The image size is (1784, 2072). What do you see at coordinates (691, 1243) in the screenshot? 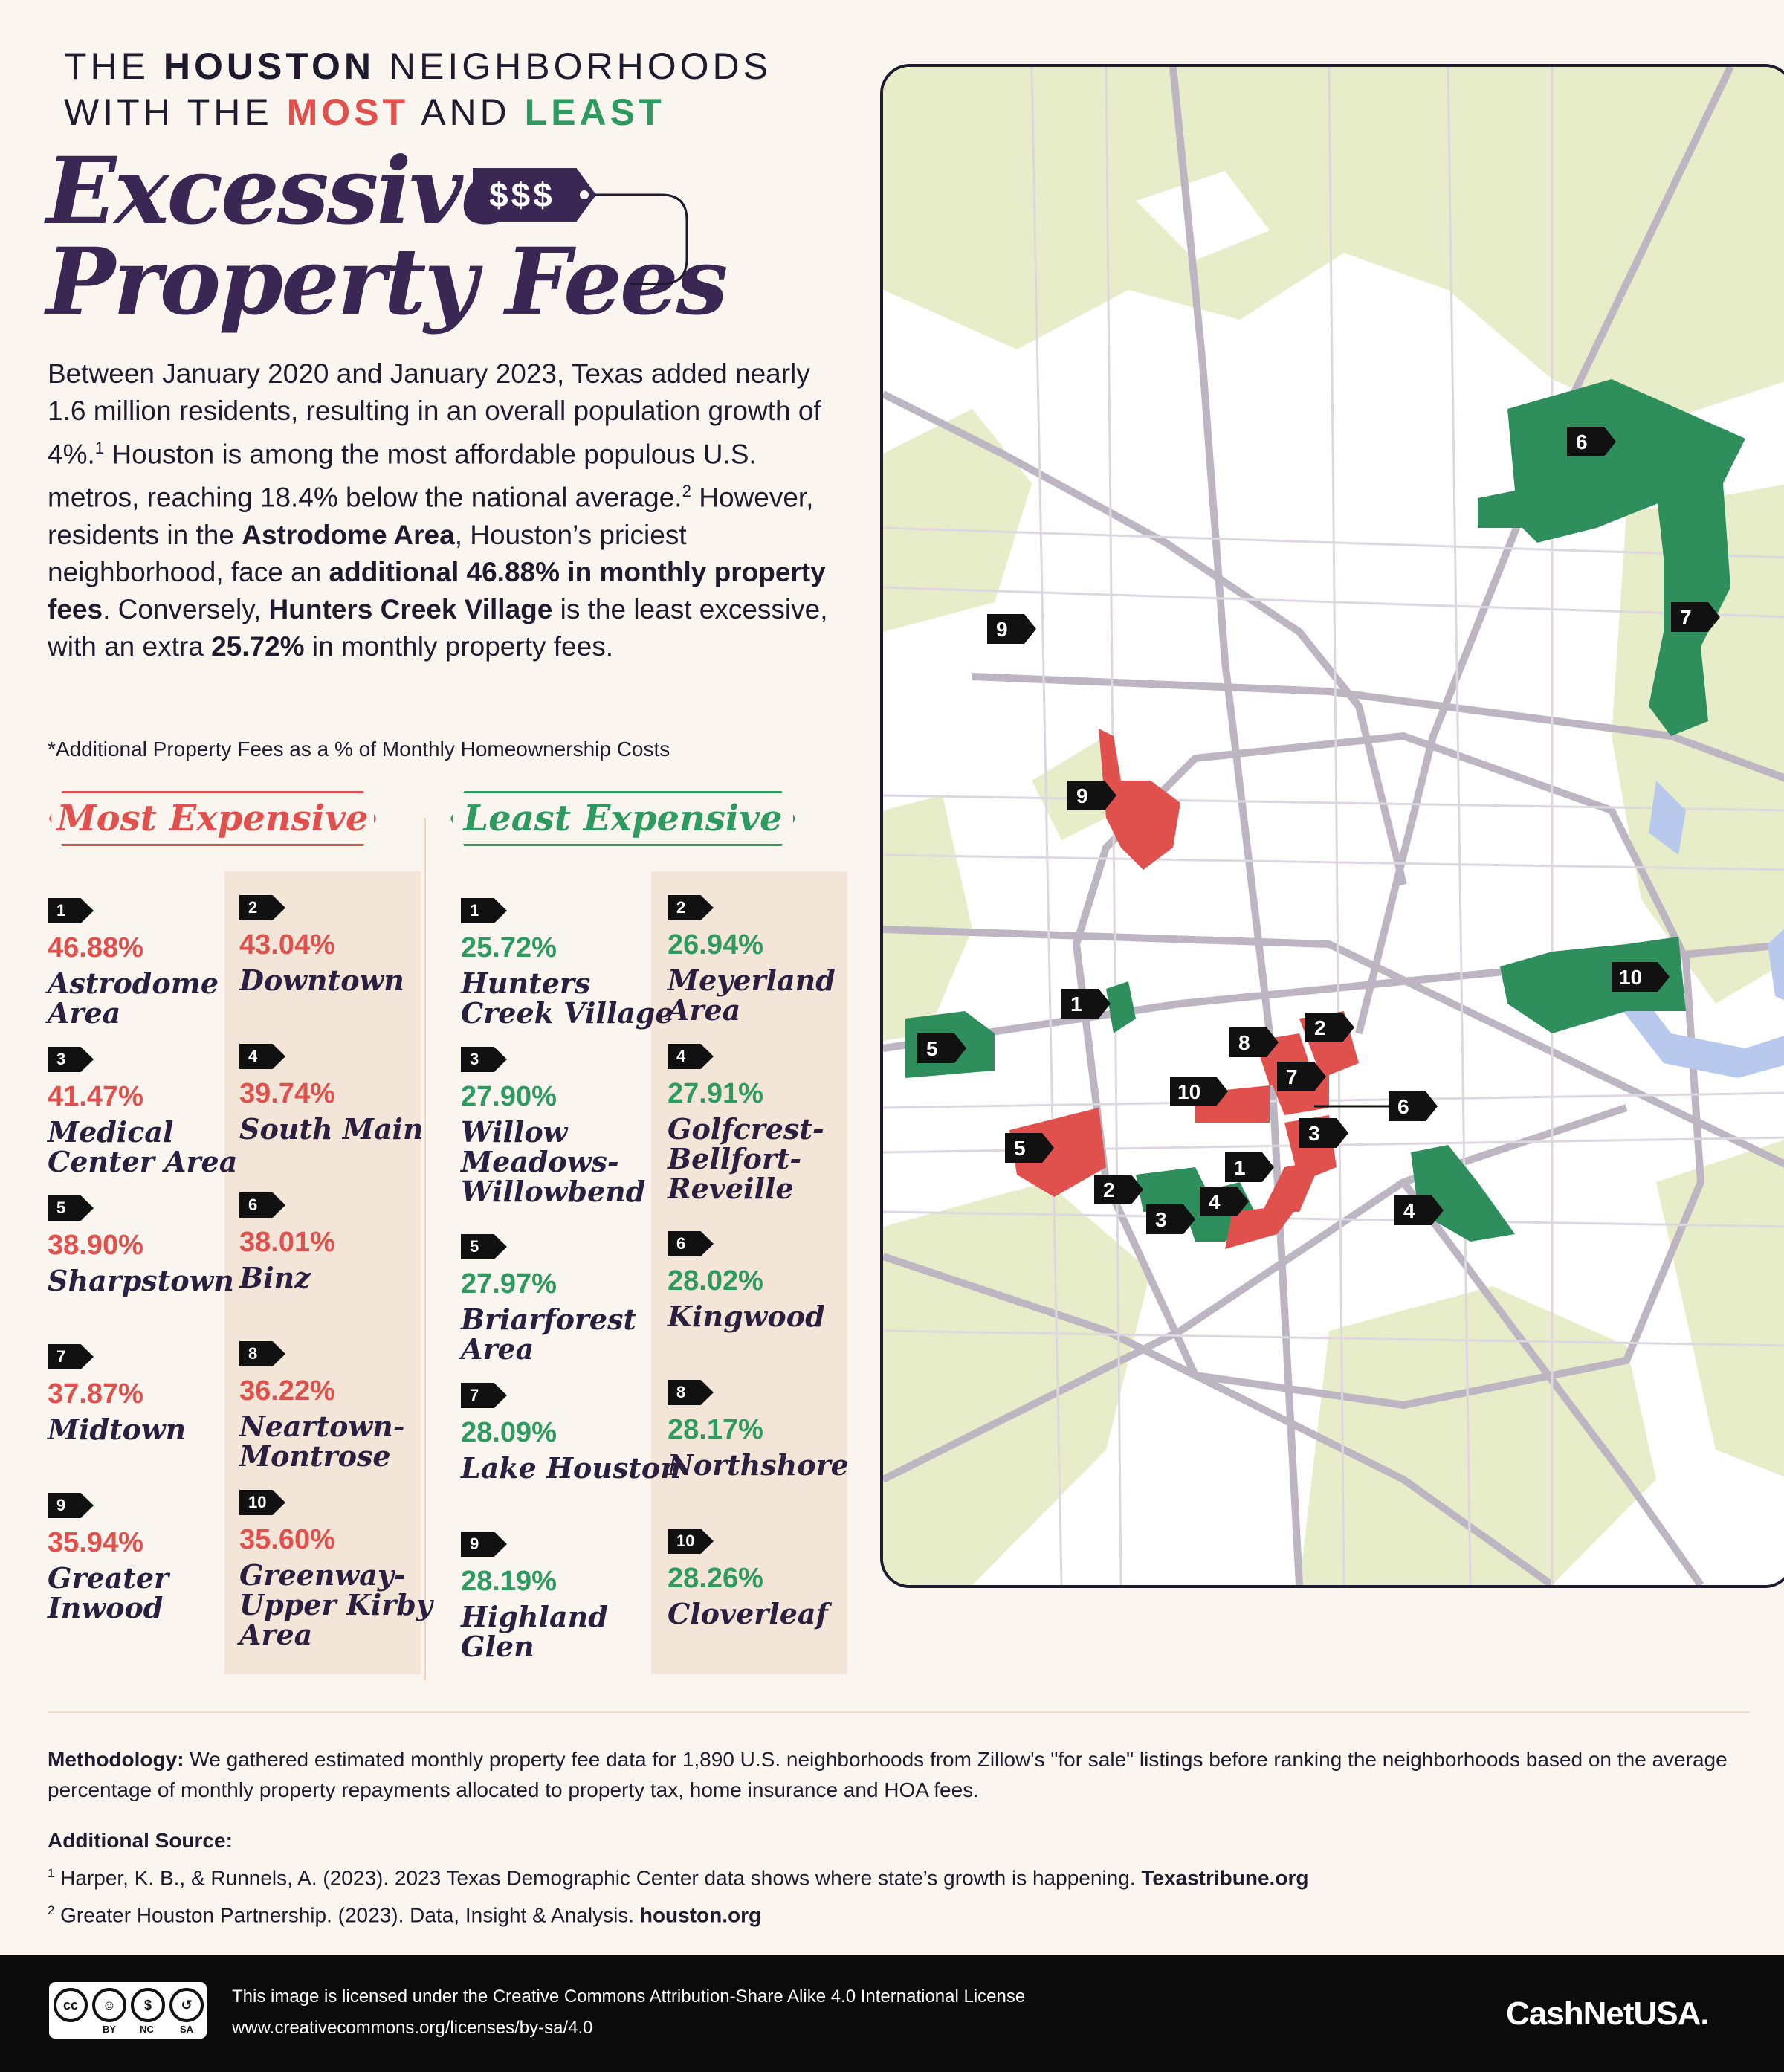
I see `rank-badge: 6` at bounding box center [691, 1243].